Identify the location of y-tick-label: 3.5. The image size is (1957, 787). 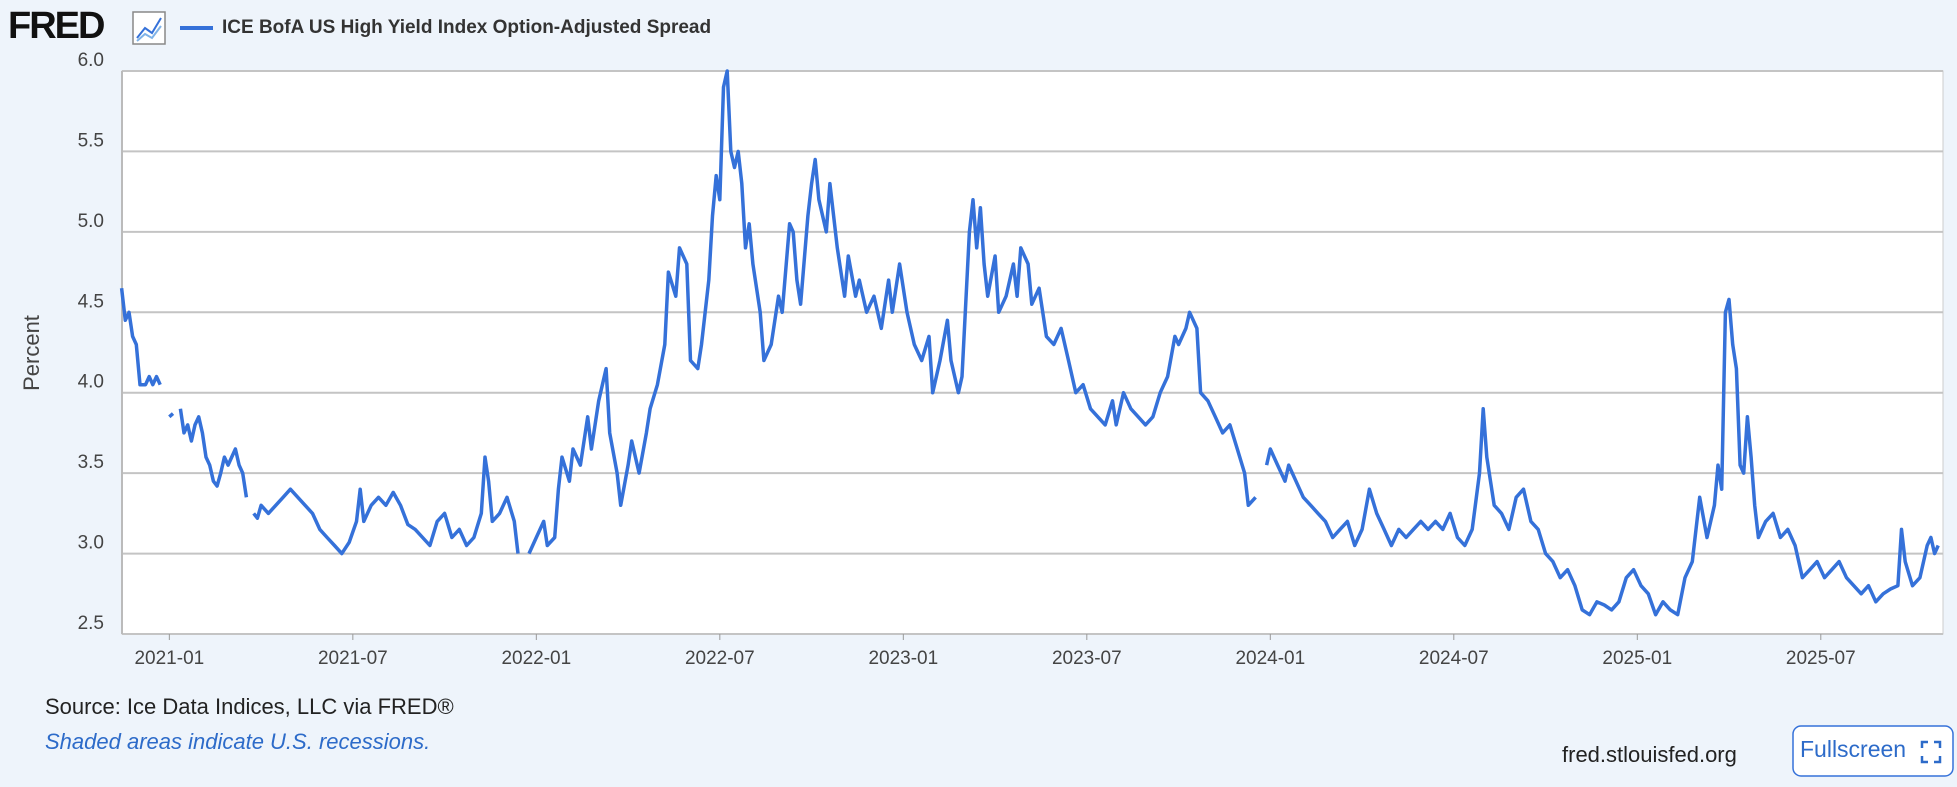
(91, 462).